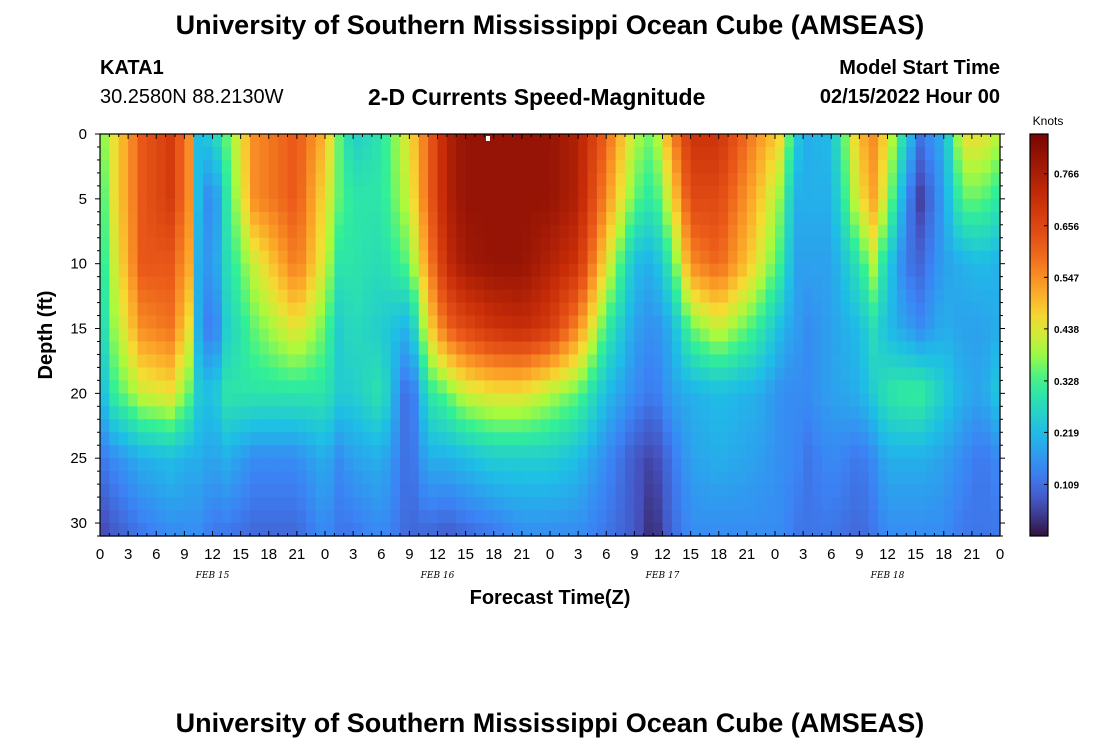 The image size is (1100, 750). Describe the element at coordinates (353, 554) in the screenshot. I see `x-tick-label: 3` at that location.